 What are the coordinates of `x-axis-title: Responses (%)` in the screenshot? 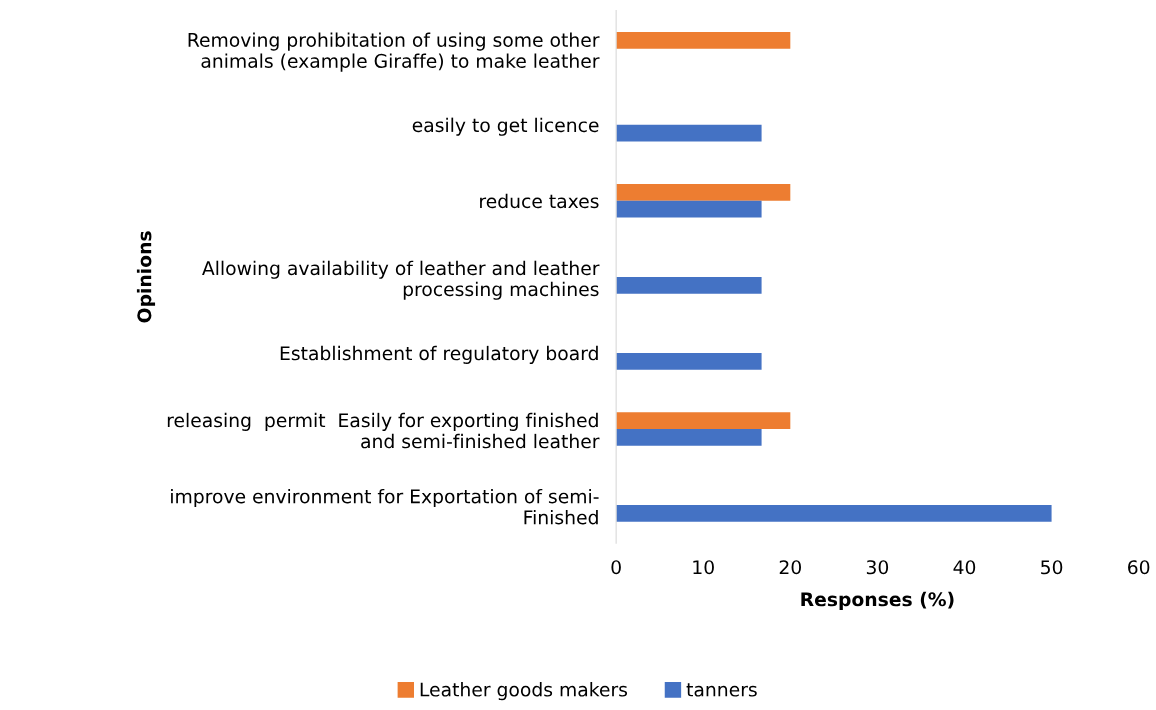 It's located at (877, 600).